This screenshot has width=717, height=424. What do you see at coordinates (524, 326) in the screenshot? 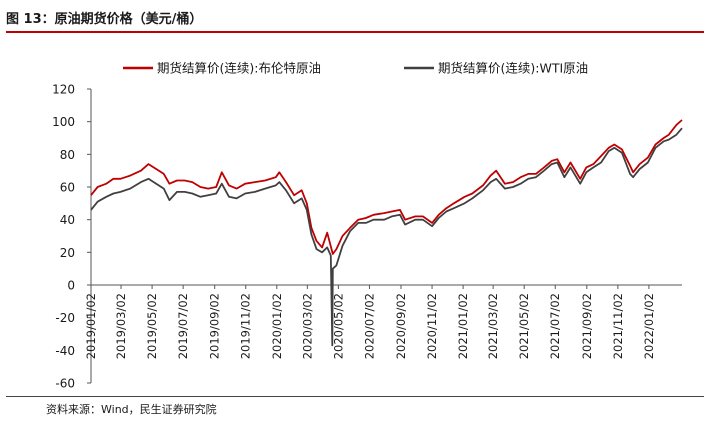
I see `x-tick-label: 2021/05/02` at bounding box center [524, 326].